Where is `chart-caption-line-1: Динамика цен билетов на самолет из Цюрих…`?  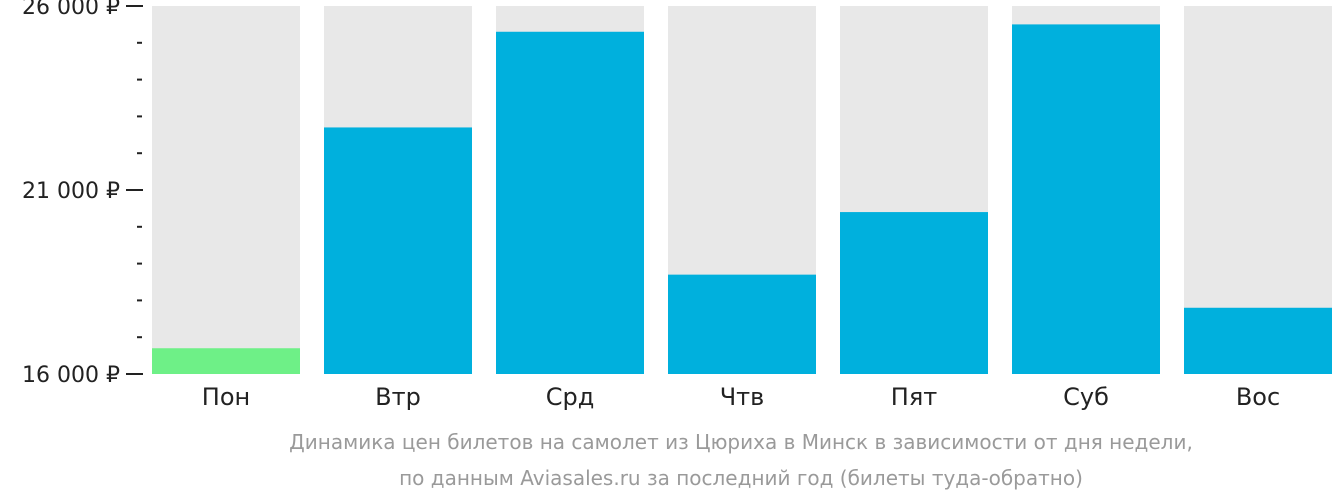 chart-caption-line-1: Динамика цен билетов на самолет из Цюрих… is located at coordinates (741, 442).